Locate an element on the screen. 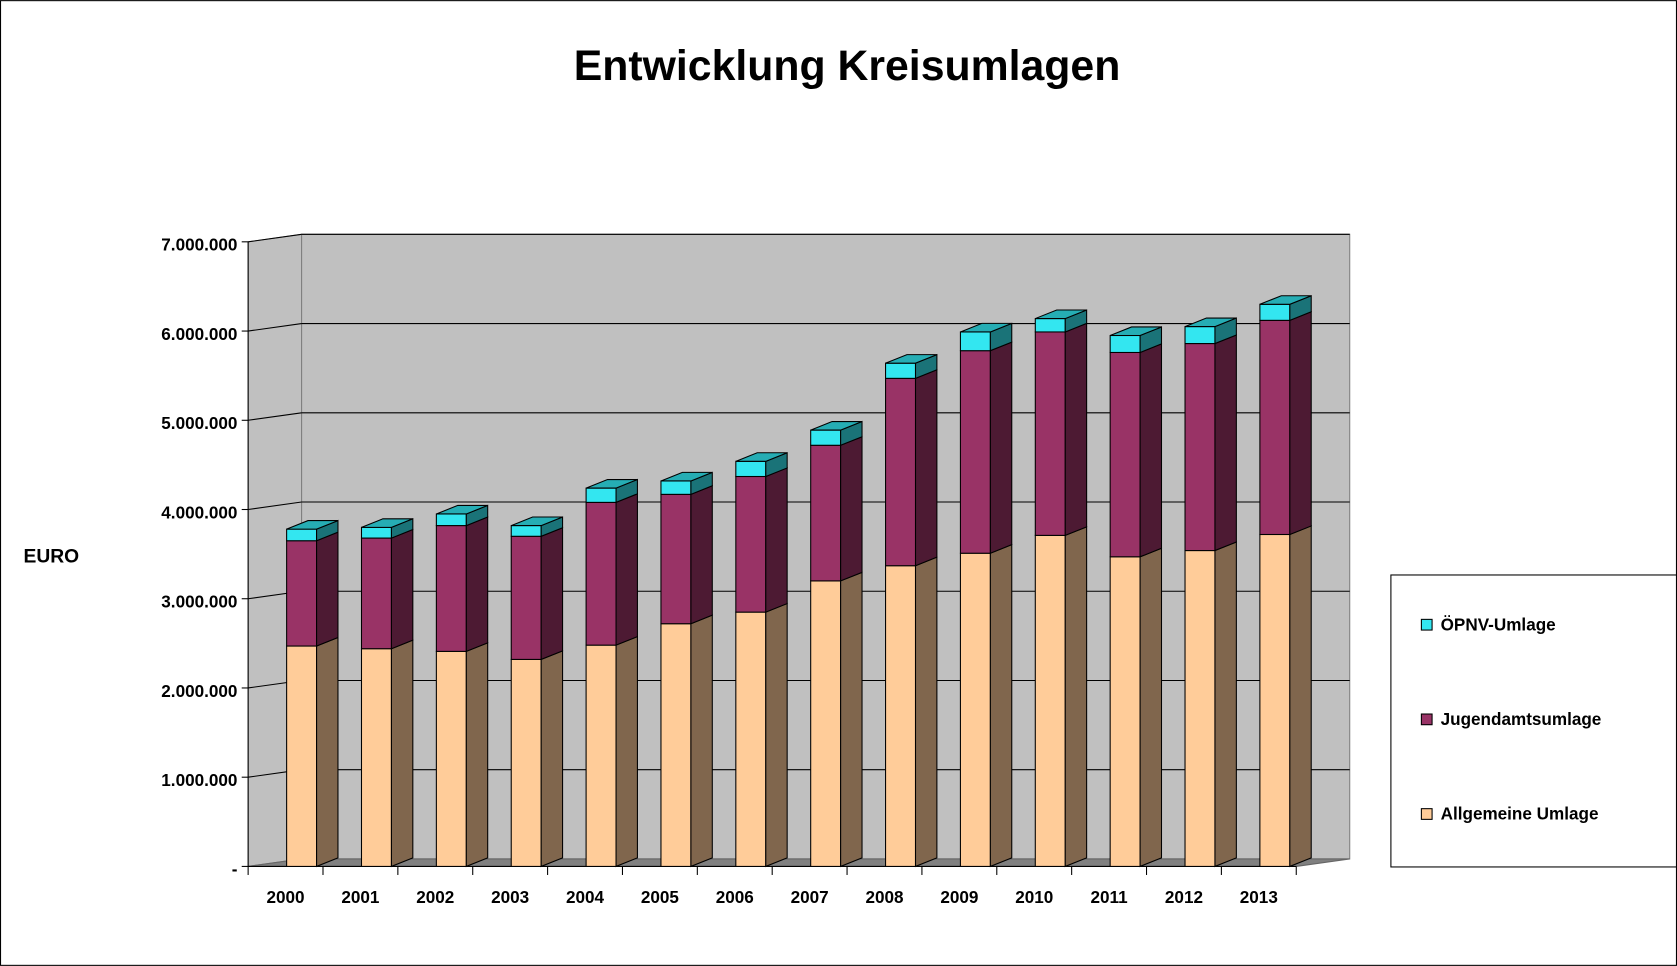  x-tick-label: 2013 is located at coordinates (1259, 897).